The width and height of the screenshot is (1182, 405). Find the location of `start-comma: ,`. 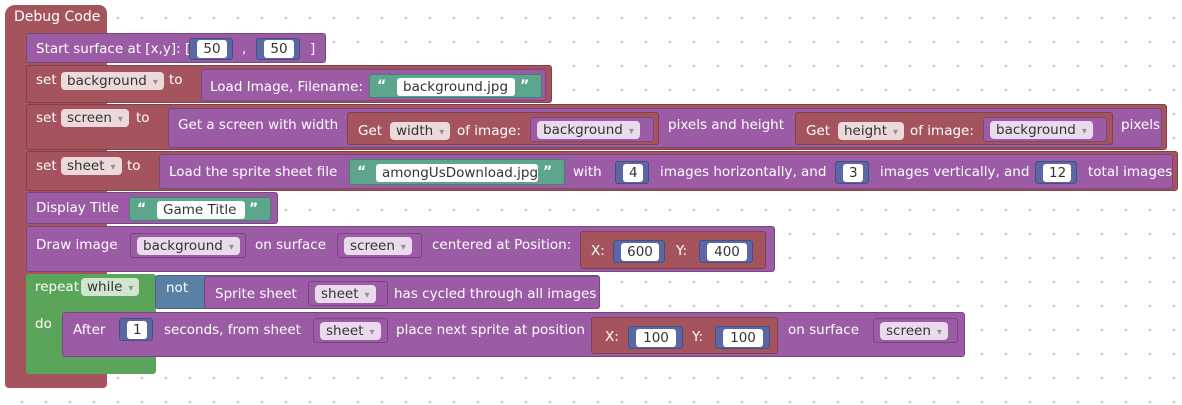

start-comma: , is located at coordinates (244, 49).